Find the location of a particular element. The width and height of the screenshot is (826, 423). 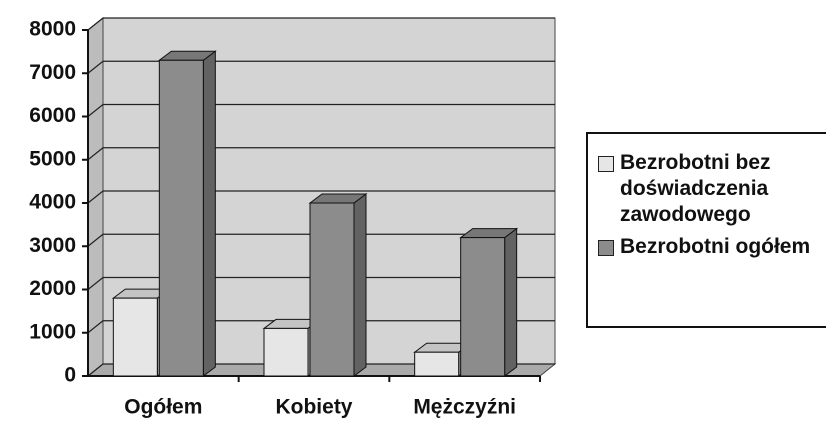

y-tick-label: 4000 is located at coordinates (52, 202).